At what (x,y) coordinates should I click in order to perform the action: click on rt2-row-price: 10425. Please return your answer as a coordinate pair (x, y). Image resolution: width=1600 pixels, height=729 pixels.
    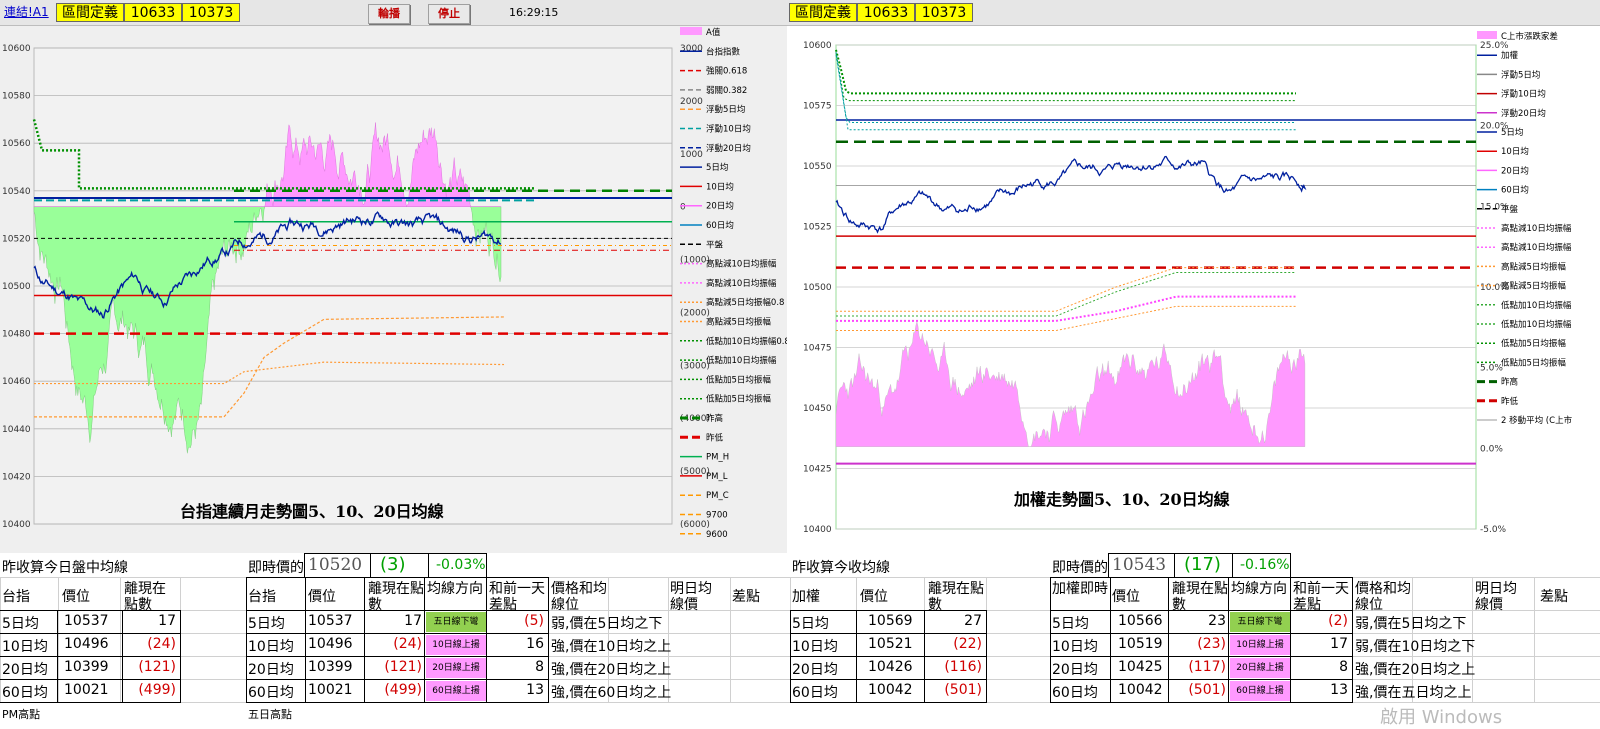
    Looking at the image, I should click on (1140, 667).